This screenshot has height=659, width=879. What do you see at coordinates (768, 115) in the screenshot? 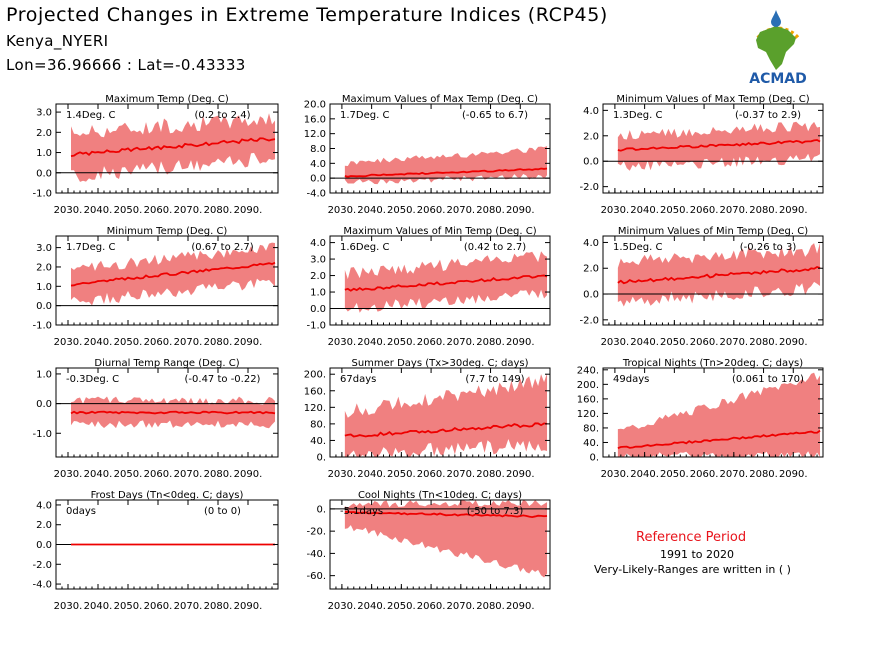
I see `chart-range: (-0.37 to 2.9)` at bounding box center [768, 115].